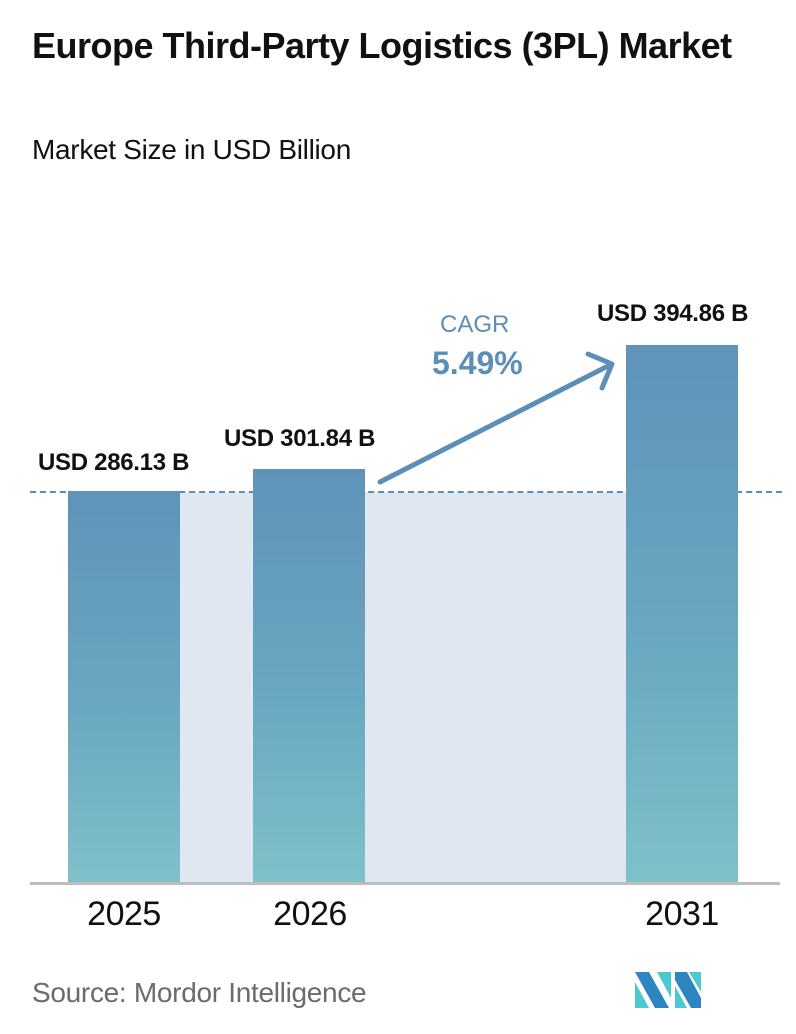  Describe the element at coordinates (310, 914) in the screenshot. I see `x-label-2026: 2026` at that location.